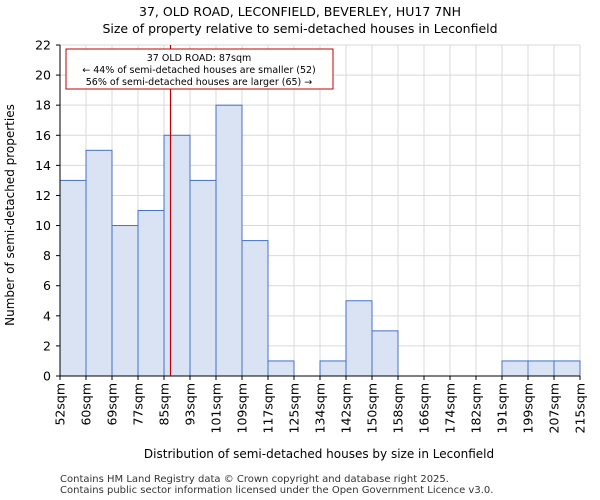  What do you see at coordinates (268, 408) in the screenshot?
I see `x-tick-label: 117sqm` at bounding box center [268, 408].